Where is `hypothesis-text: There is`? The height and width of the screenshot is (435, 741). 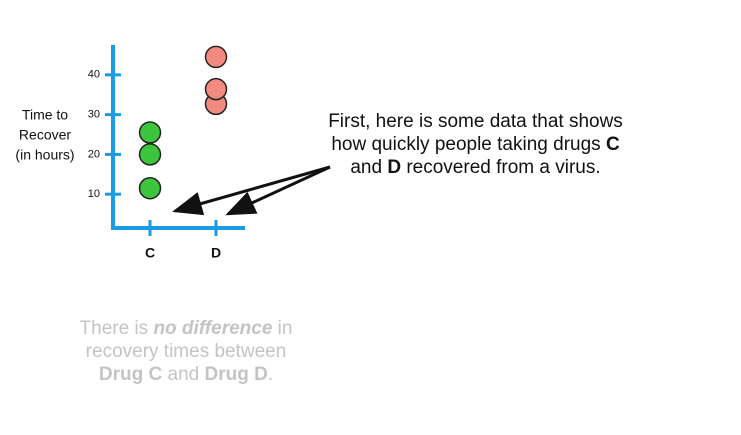 hypothesis-text: There is is located at coordinates (116, 328).